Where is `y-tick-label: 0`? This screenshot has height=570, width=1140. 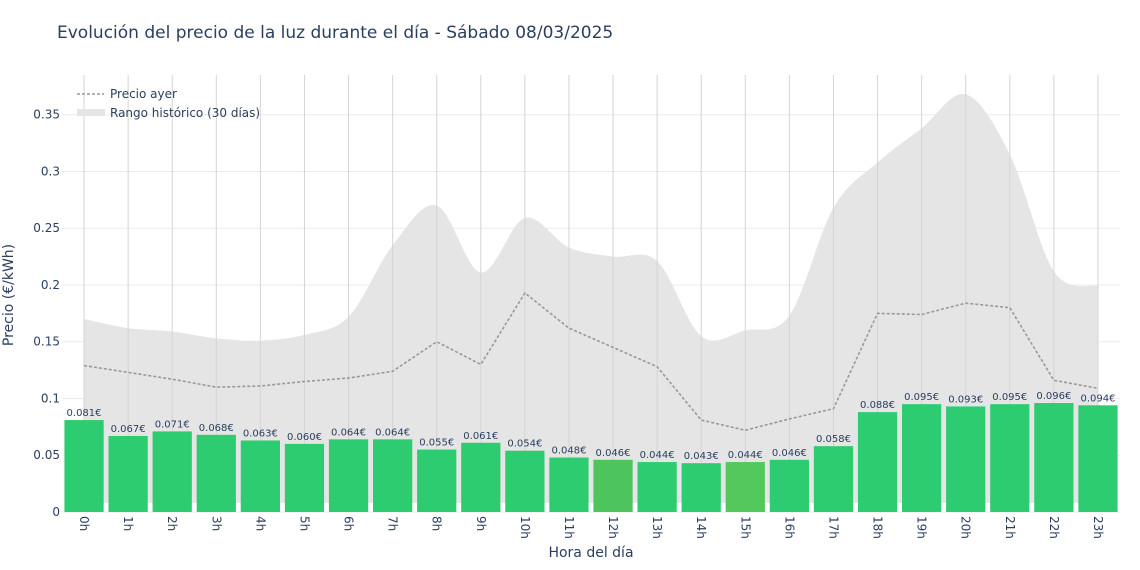 y-tick-label: 0 is located at coordinates (56, 512).